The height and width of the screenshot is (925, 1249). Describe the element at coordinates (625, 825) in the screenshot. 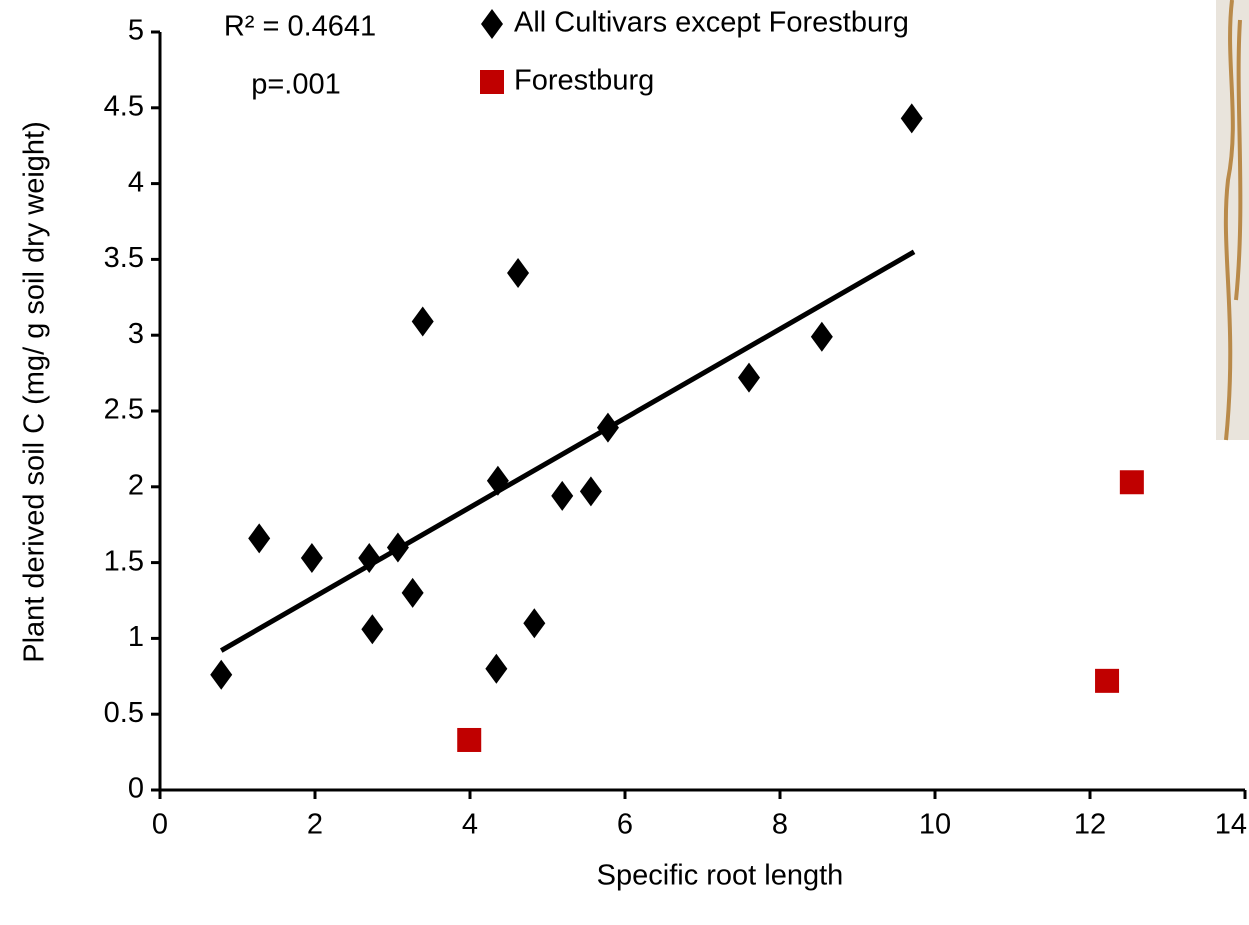

I see `x-tick-label: 6` at that location.